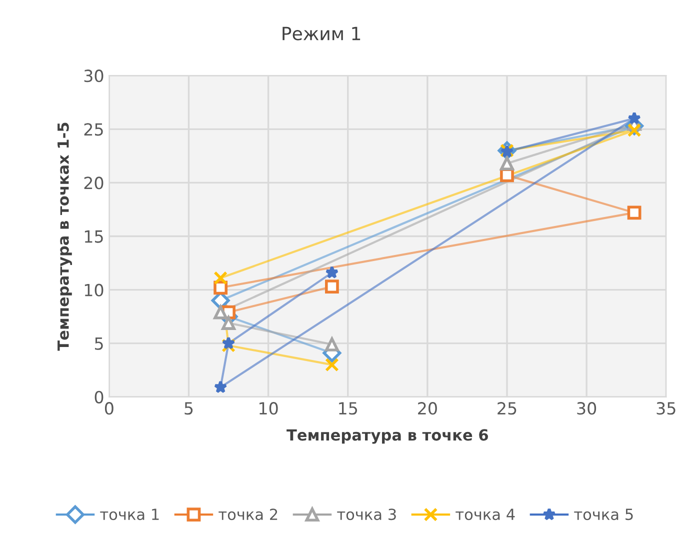 The image size is (691, 540). I want to click on y-tick-label: 30, so click(94, 76).